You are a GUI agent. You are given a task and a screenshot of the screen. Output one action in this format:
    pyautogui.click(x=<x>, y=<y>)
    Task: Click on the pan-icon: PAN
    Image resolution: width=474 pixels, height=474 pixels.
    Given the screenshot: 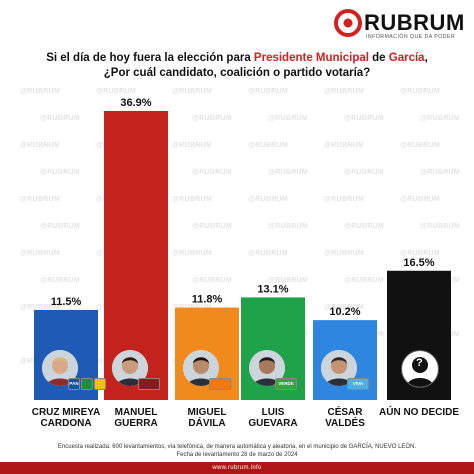 What is the action you would take?
    pyautogui.click(x=74, y=384)
    